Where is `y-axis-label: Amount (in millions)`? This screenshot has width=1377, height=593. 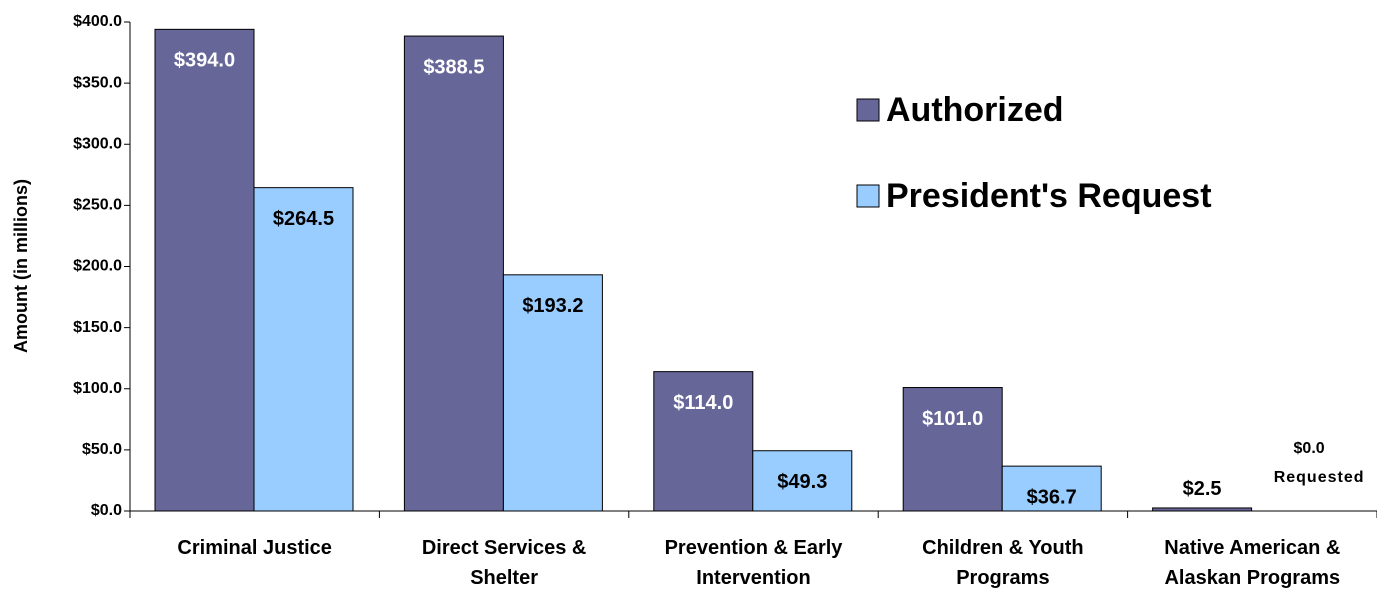
y-axis-label: Amount (in millions) is located at coordinates (21, 266).